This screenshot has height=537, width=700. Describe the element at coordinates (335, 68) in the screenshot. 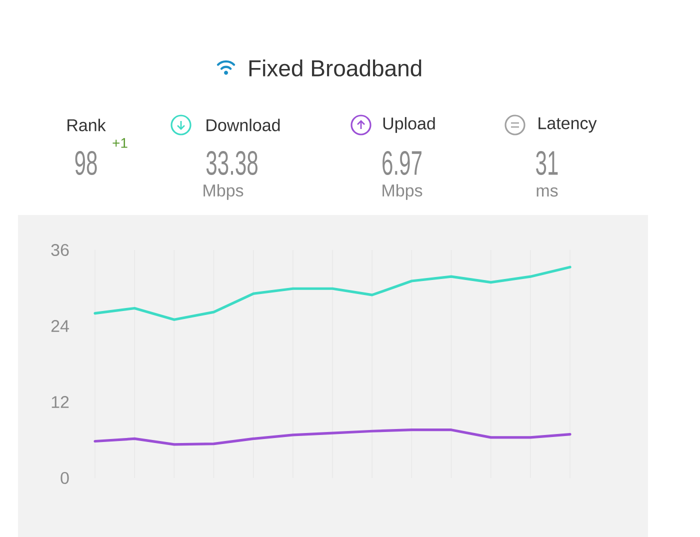

I see `chart-title: Fixed Broadband` at that location.